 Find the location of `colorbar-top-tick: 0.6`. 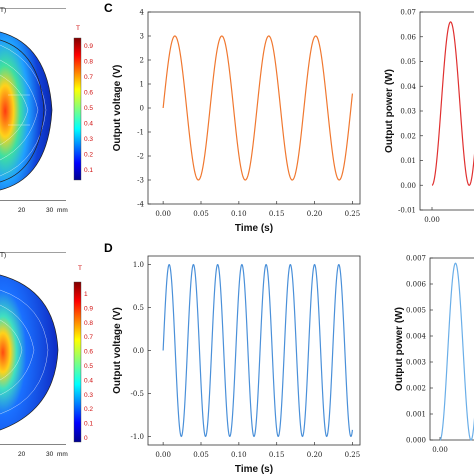

colorbar-top-tick: 0.6 is located at coordinates (88, 93).